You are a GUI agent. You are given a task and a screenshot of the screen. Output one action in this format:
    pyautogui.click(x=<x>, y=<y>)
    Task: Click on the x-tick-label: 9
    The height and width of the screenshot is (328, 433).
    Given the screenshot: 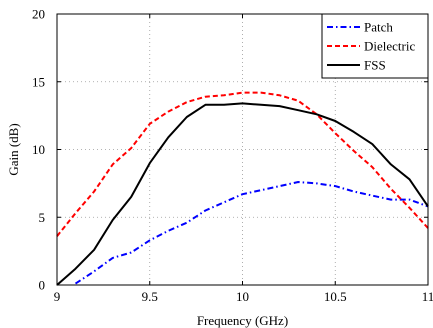 What is the action you would take?
    pyautogui.click(x=57, y=296)
    